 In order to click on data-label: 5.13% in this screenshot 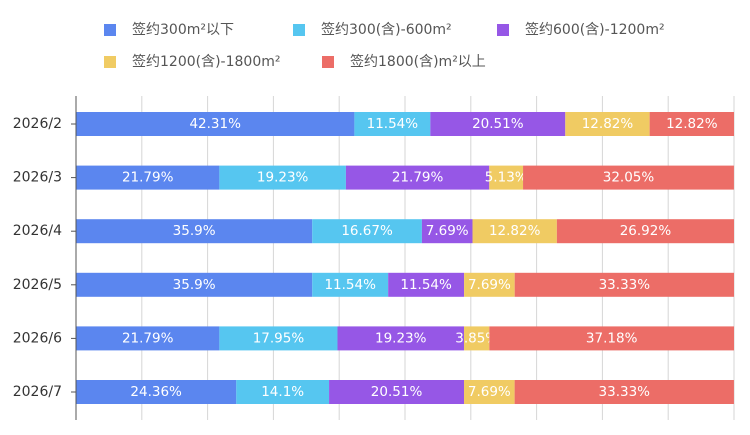, I will do `click(506, 178)`.